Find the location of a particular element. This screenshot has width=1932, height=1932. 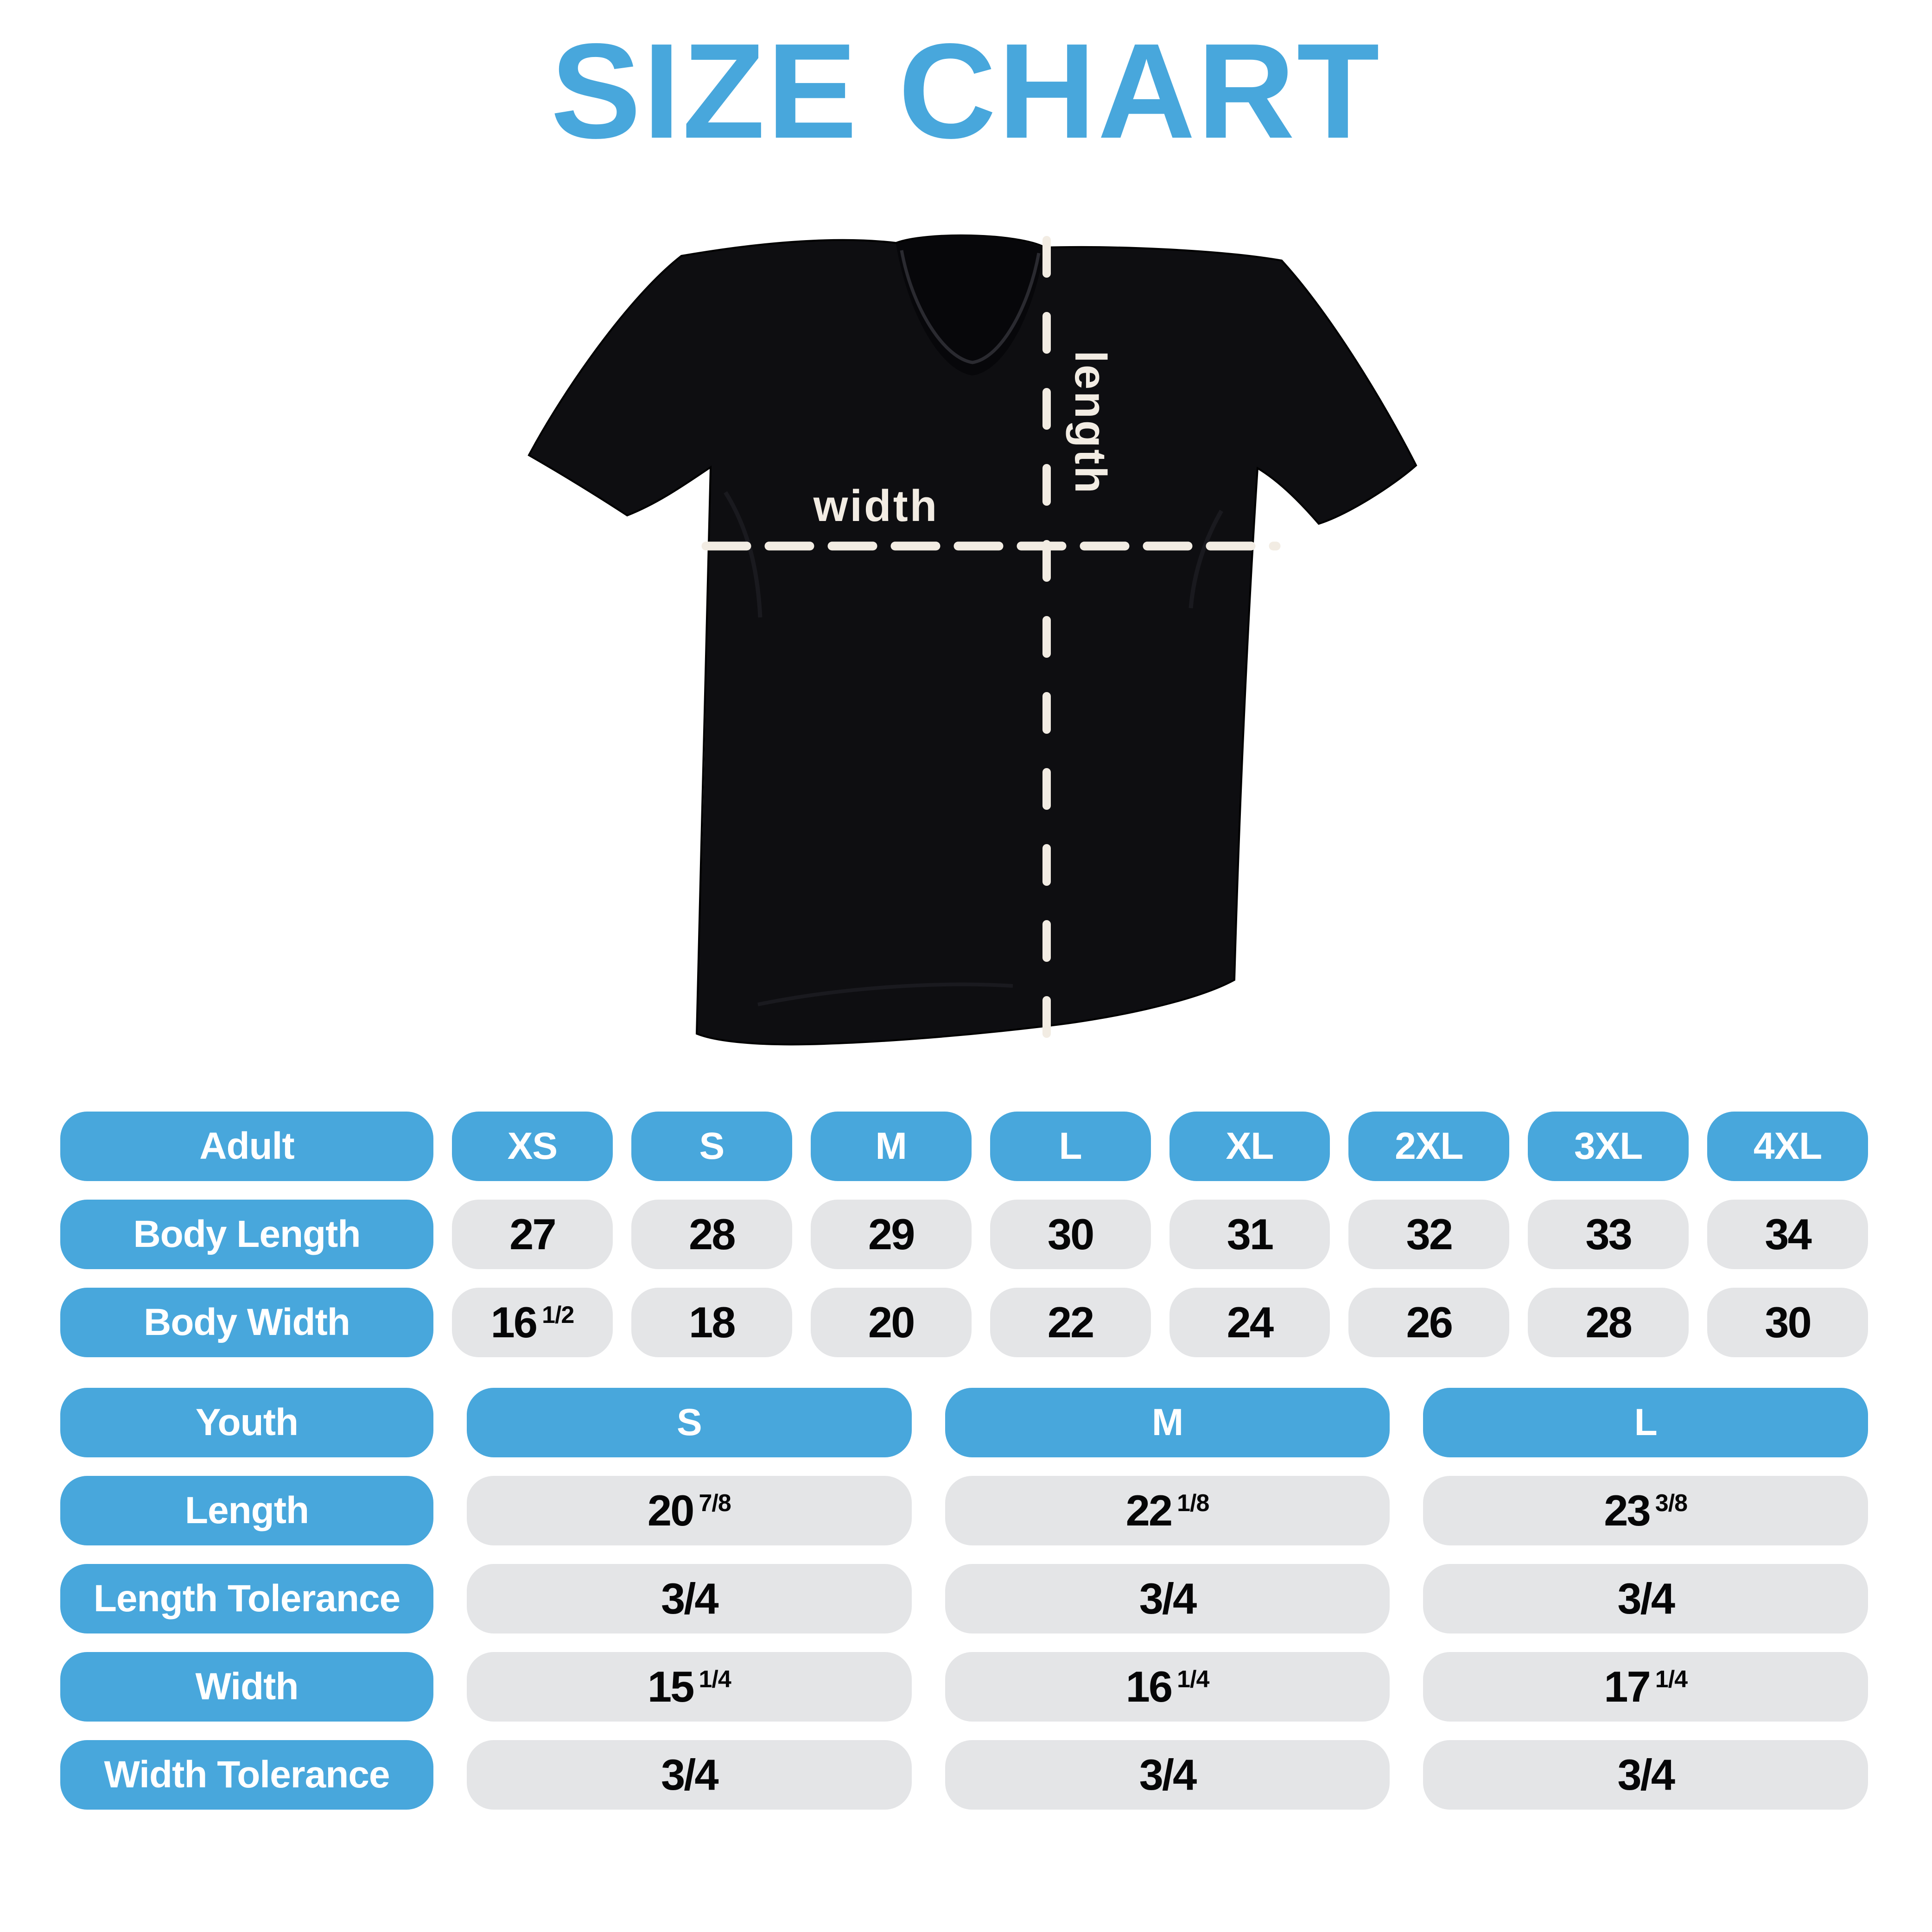

measurement-value: 15 is located at coordinates (671, 1686).